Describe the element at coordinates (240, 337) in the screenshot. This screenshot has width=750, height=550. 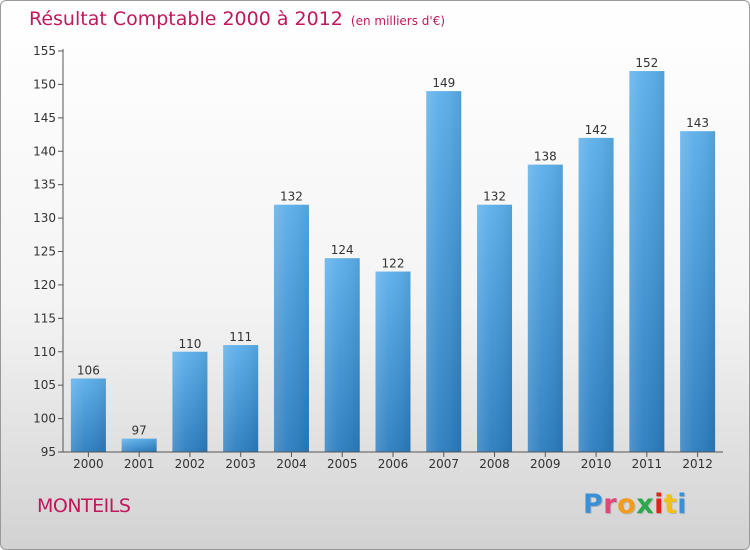
I see `bar-value-label: 111` at that location.